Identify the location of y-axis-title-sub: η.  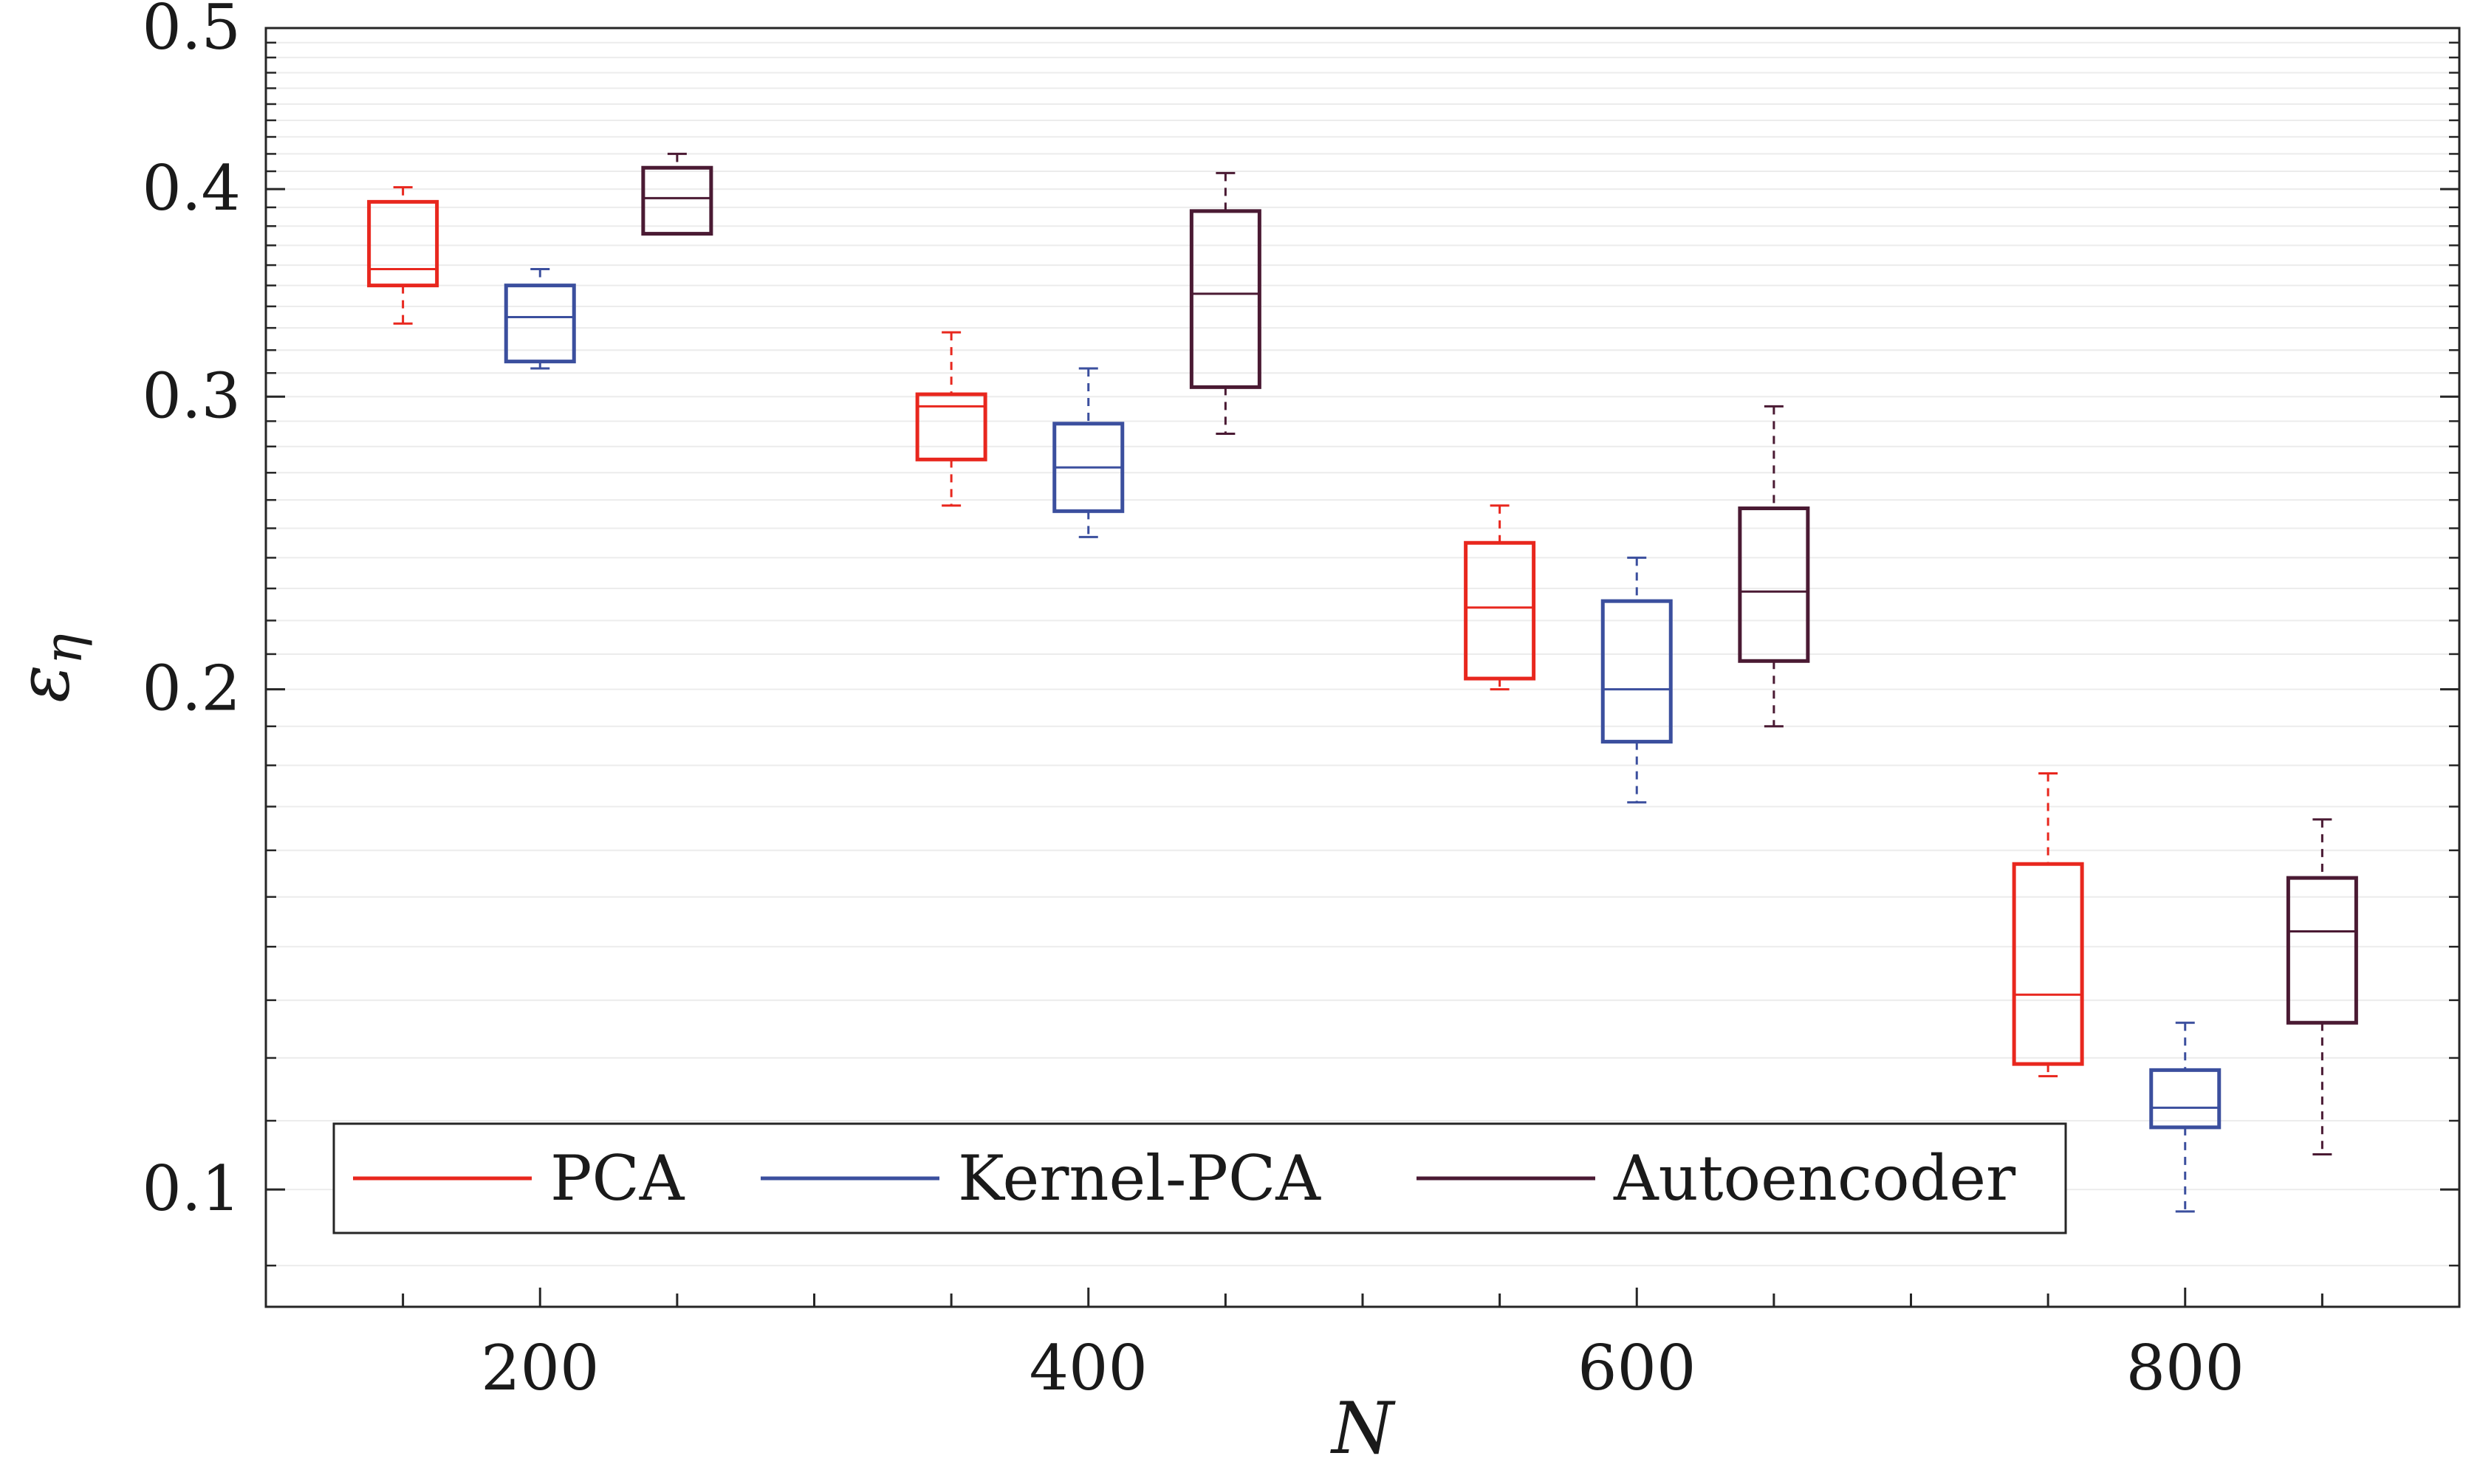
(63, 648).